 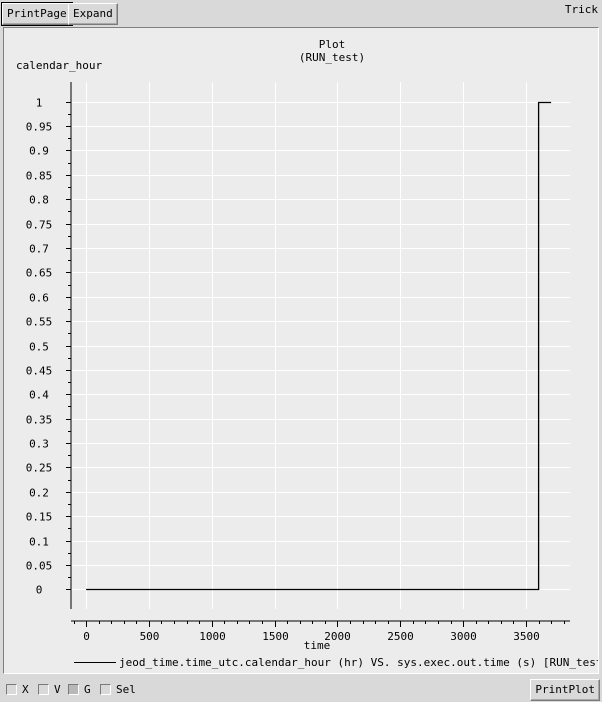 What do you see at coordinates (49, 689) in the screenshot?
I see `checkbox-v: V` at bounding box center [49, 689].